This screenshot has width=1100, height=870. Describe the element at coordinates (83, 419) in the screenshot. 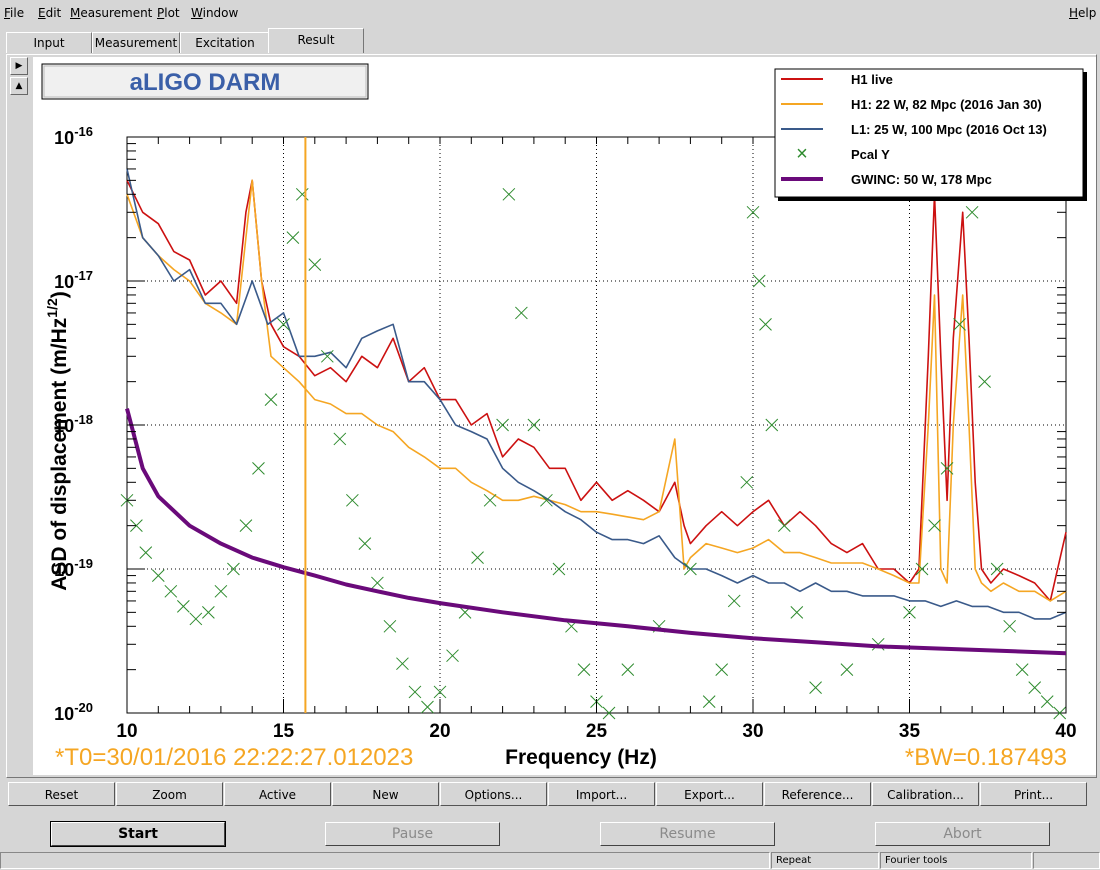

I see `y-tick-exponent: -18` at that location.